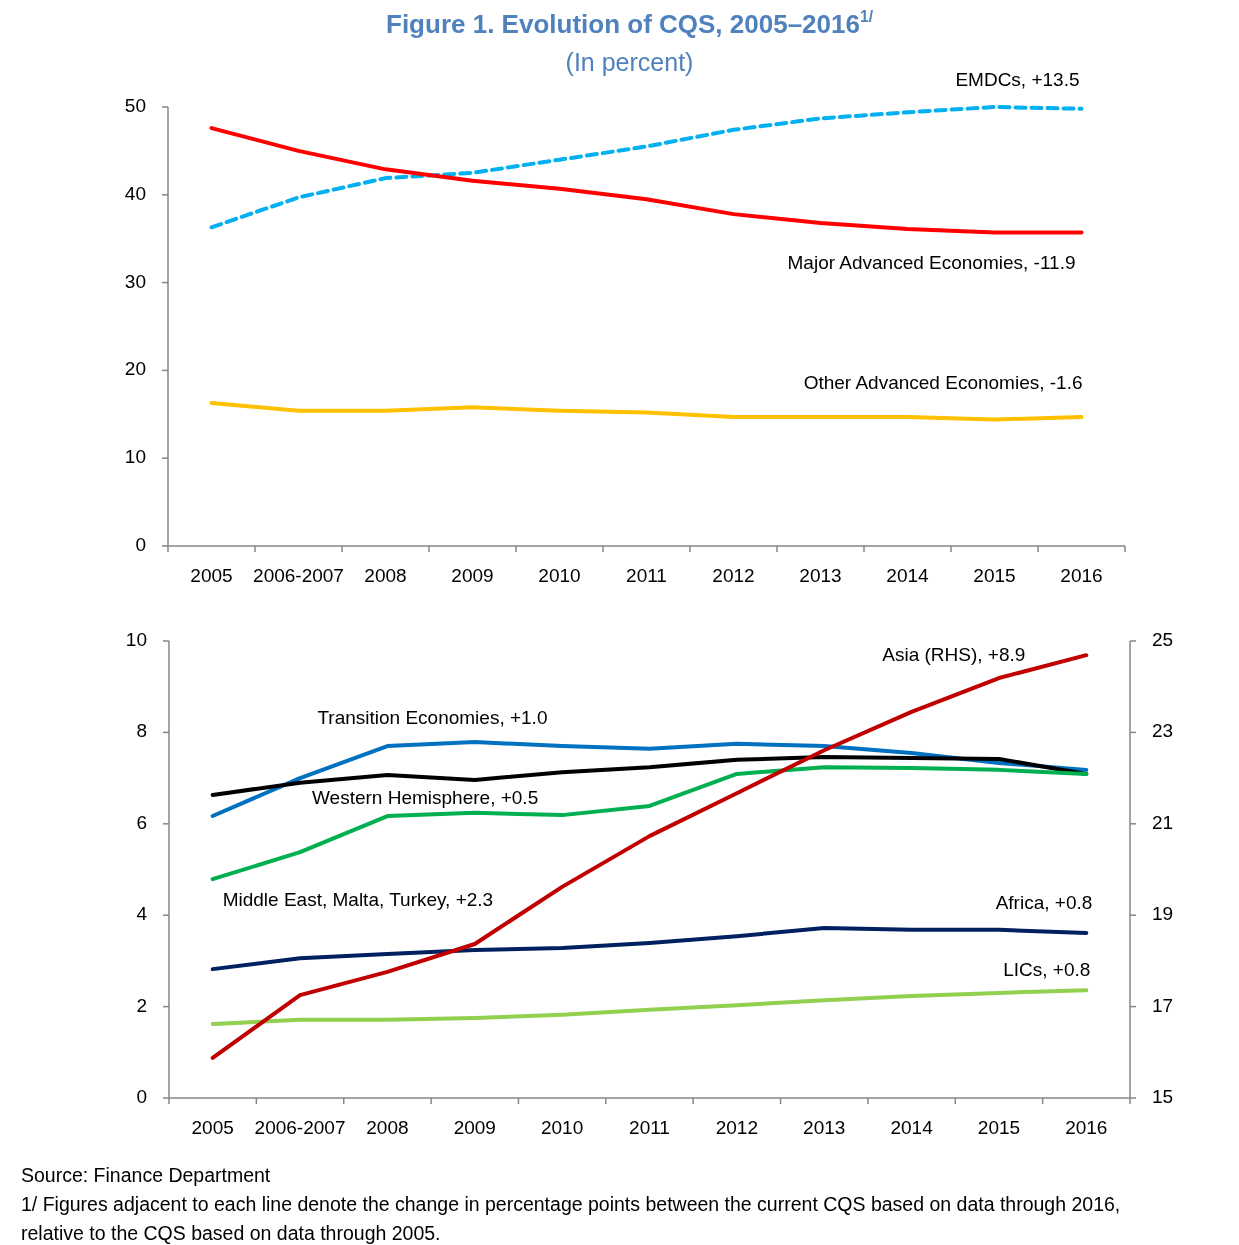 Image resolution: width=1239 pixels, height=1245 pixels. What do you see at coordinates (141, 822) in the screenshot?
I see `y-tick-label: 6` at bounding box center [141, 822].